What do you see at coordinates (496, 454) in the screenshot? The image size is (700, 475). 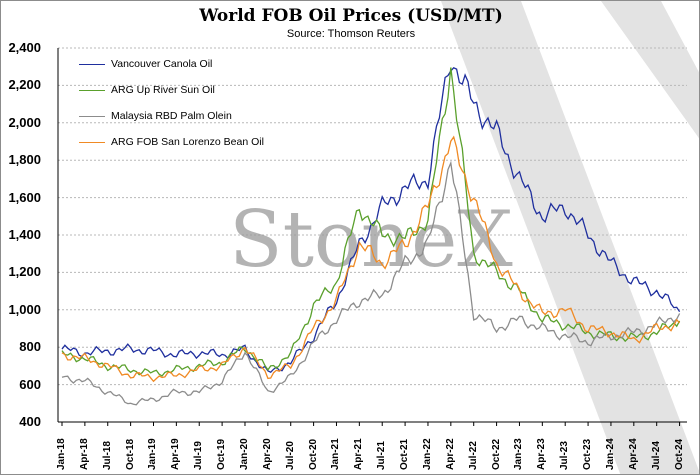 I see `x-tick-label: Oct-22` at bounding box center [496, 454].